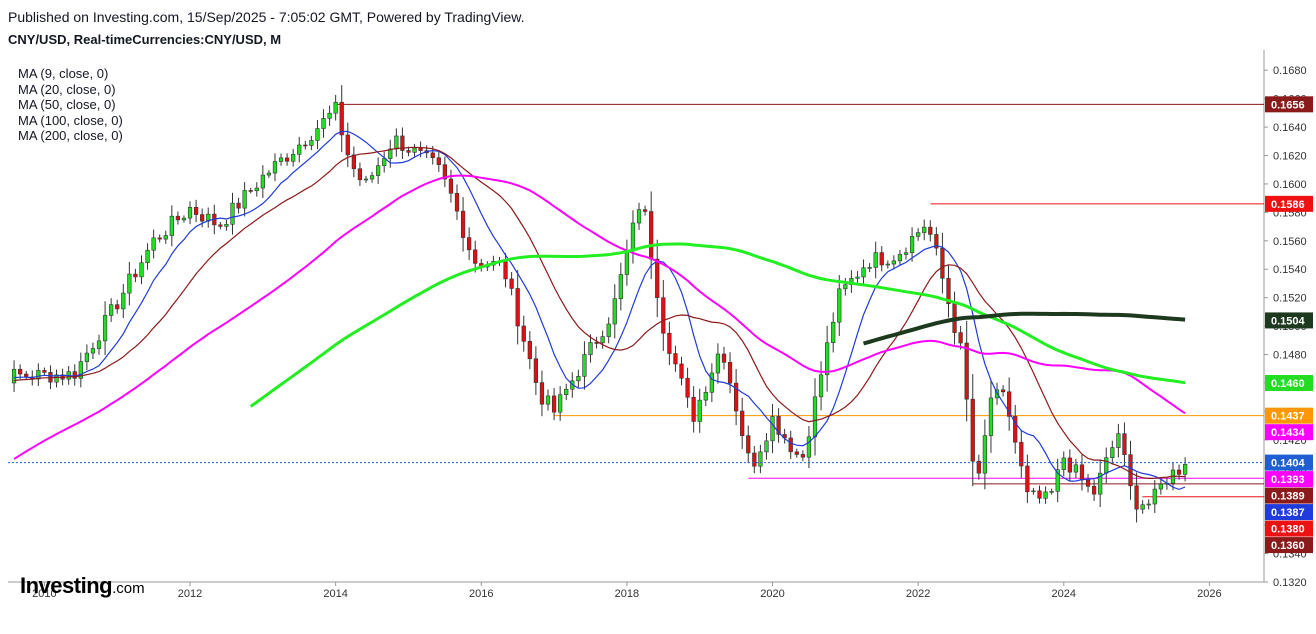 This screenshot has width=1316, height=634. Describe the element at coordinates (627, 594) in the screenshot. I see `x-tick-label: 2018` at that location.